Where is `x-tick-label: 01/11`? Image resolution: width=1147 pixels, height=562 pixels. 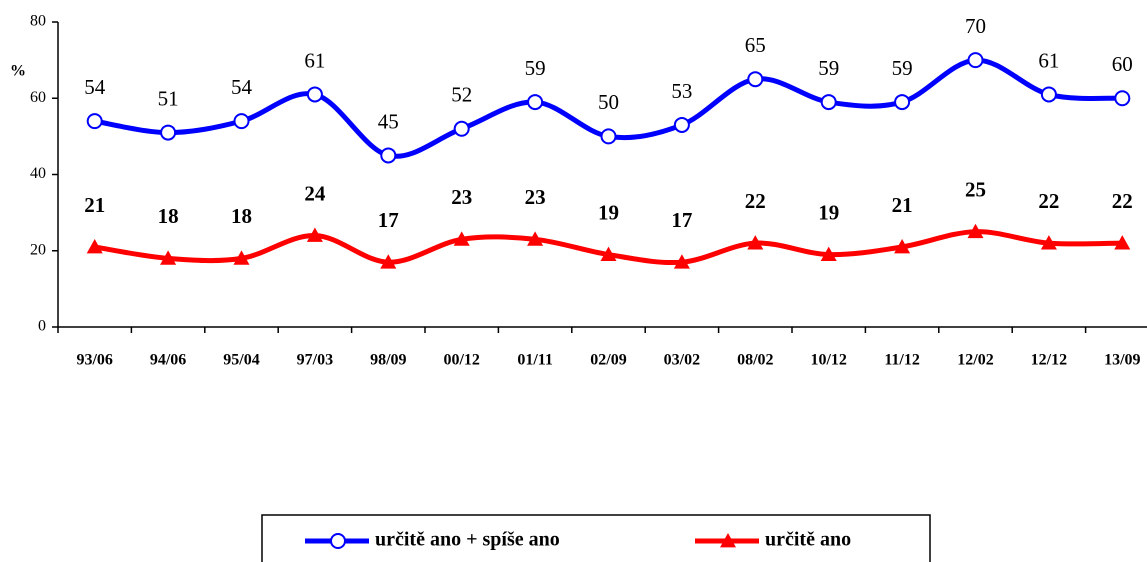 x-tick-label: 01/11 is located at coordinates (535, 360).